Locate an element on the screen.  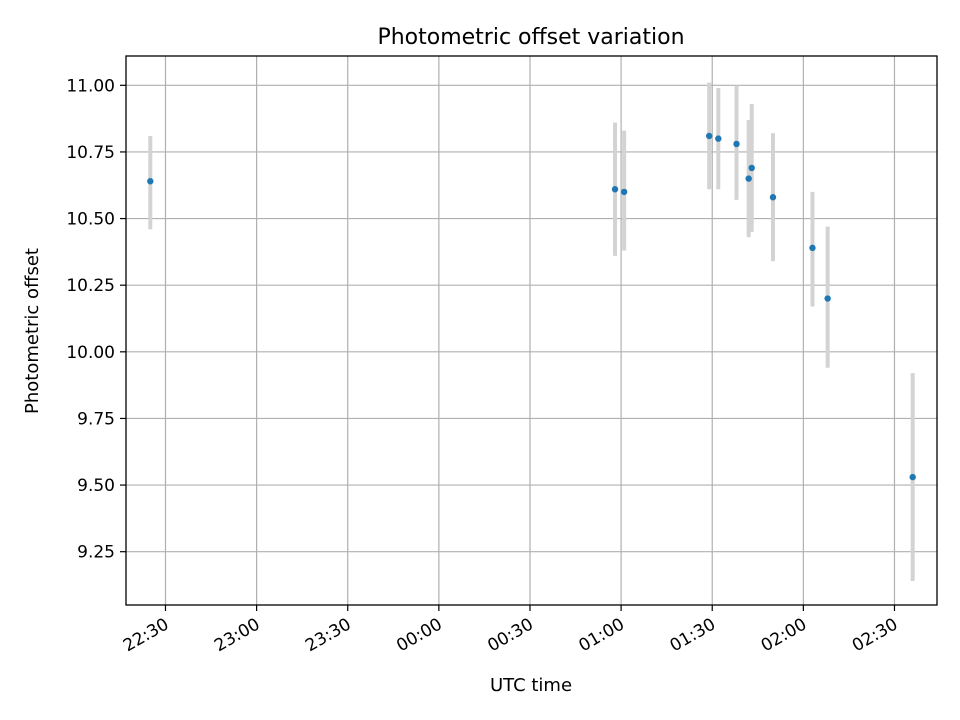
y-tick-label: 10.50 is located at coordinates (90, 220).